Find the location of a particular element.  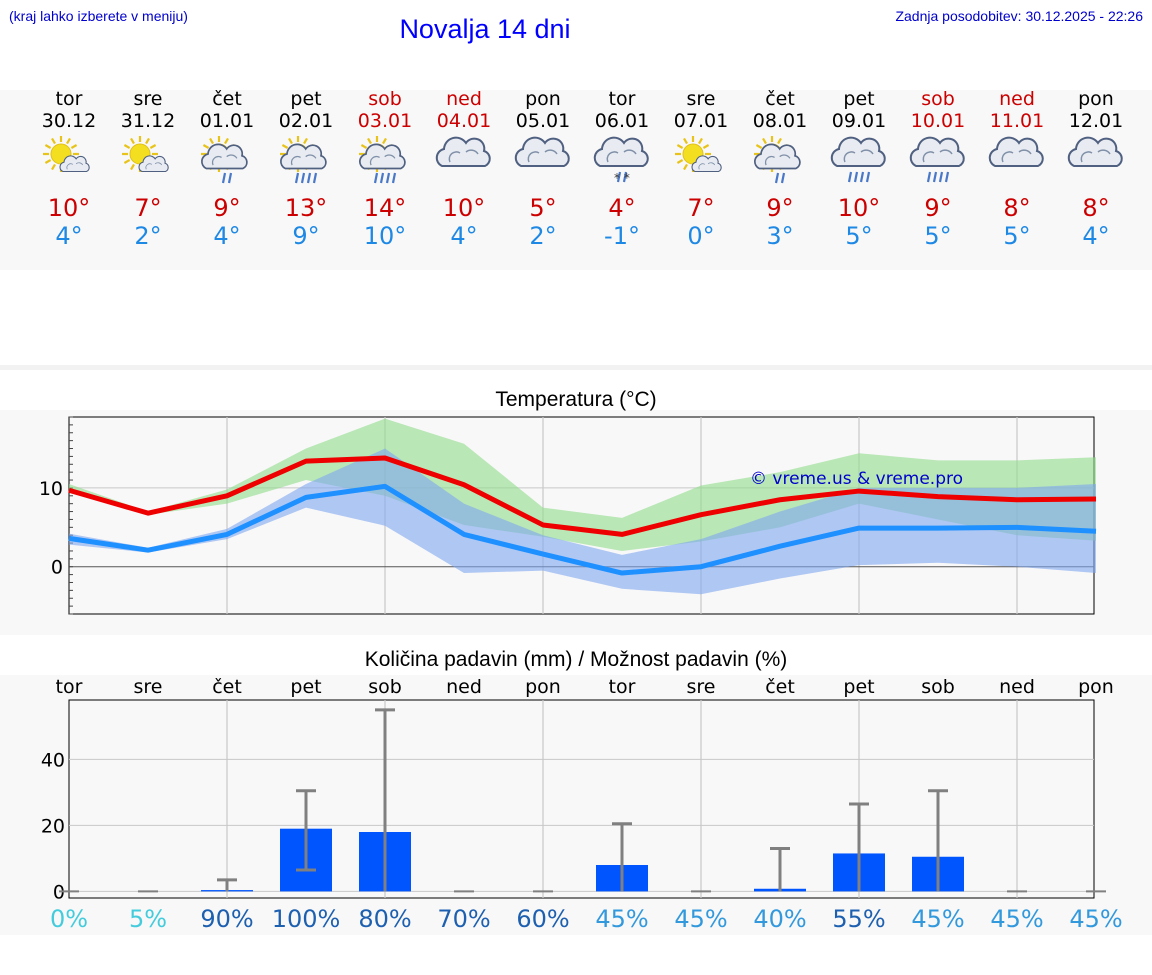

day-date: 01.01 is located at coordinates (227, 121).